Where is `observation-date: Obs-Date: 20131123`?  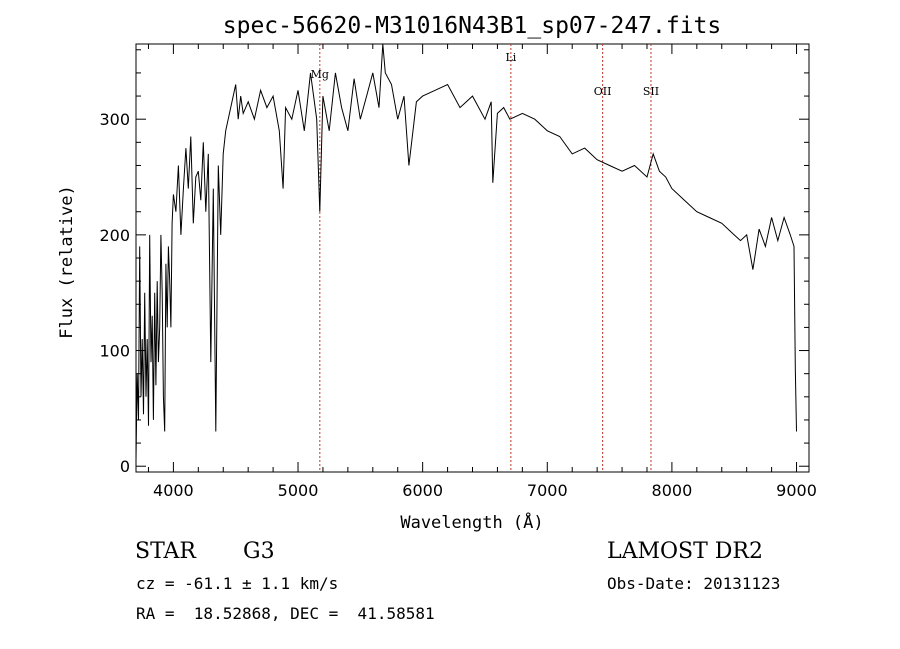 observation-date: Obs-Date: 20131123 is located at coordinates (694, 583).